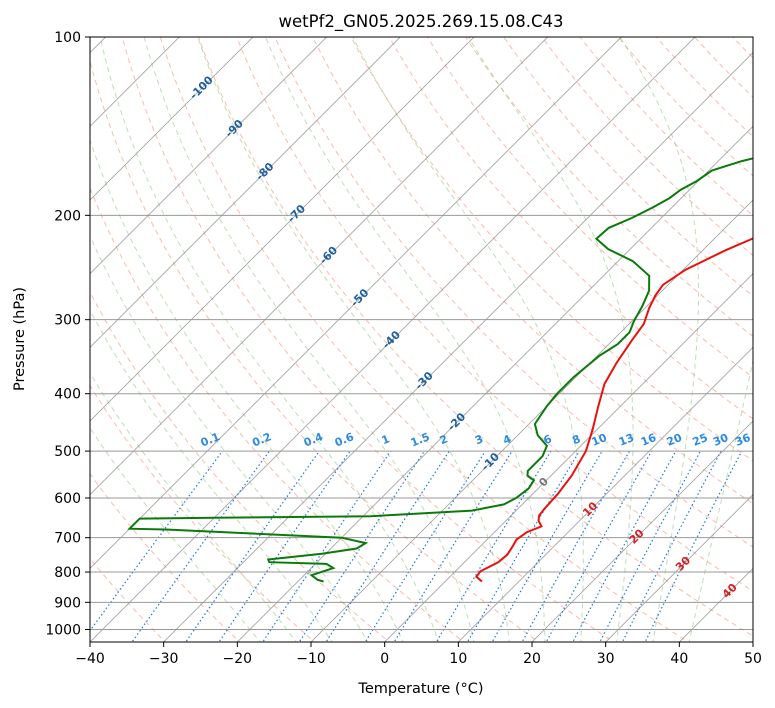 The height and width of the screenshot is (708, 775). I want to click on x-tick-label: 10, so click(458, 659).